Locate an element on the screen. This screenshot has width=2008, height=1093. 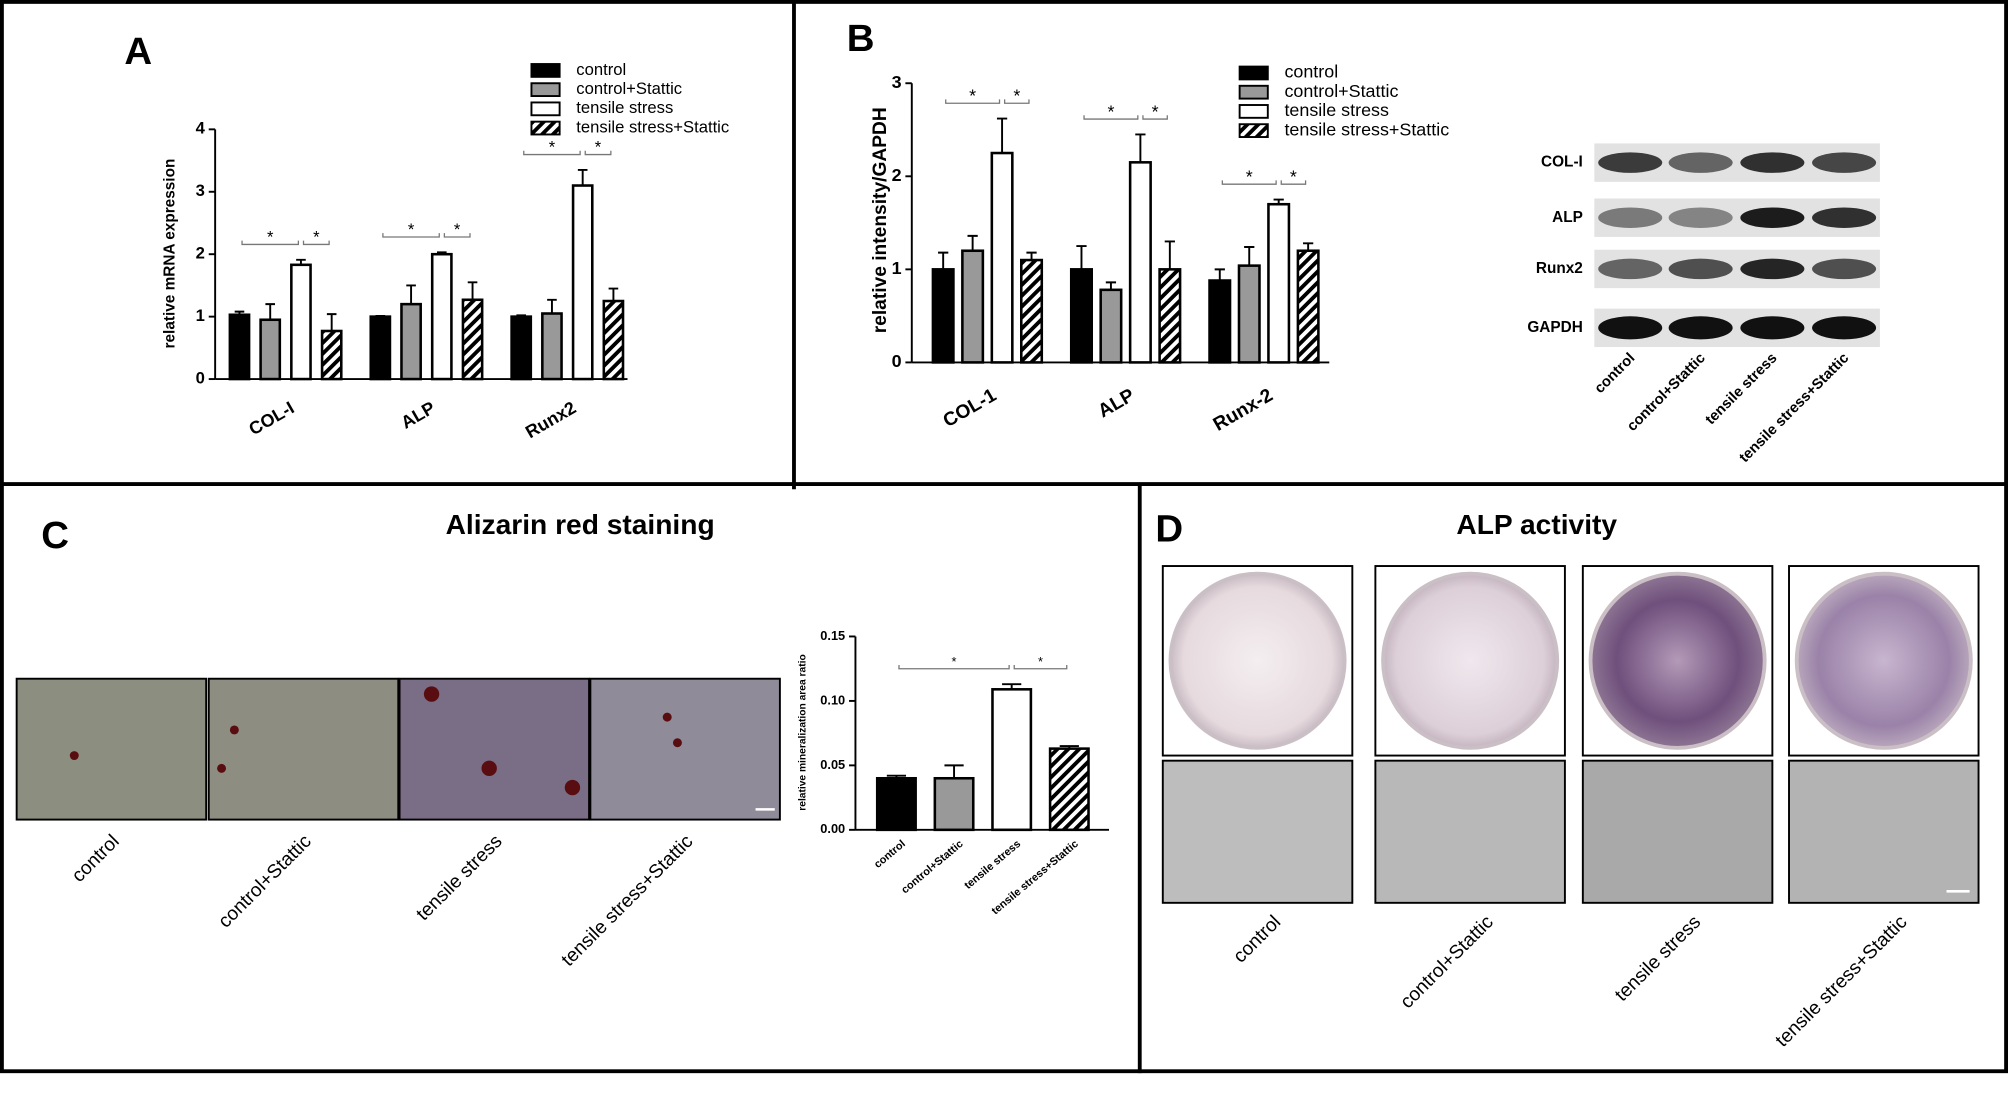
image-label: control+Stattic is located at coordinates (265, 881).